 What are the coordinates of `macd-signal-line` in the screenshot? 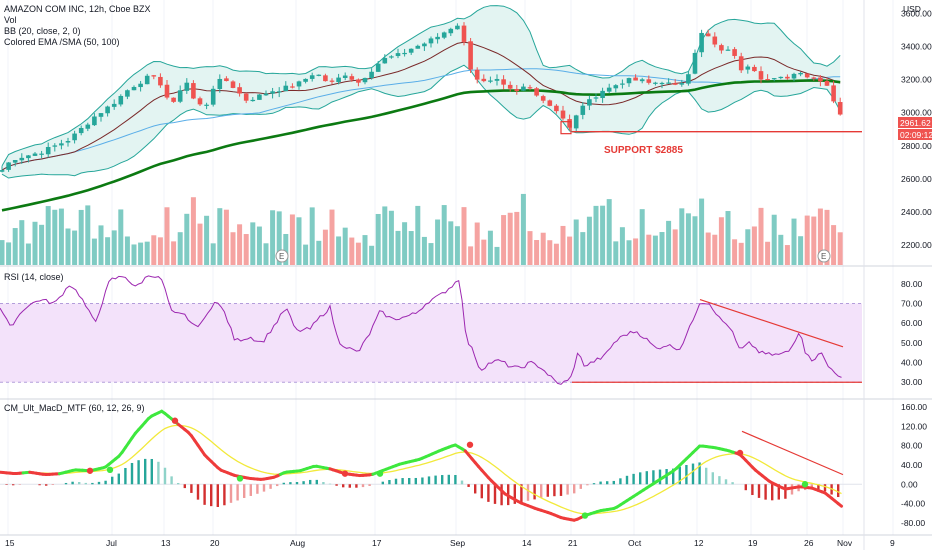 It's located at (421, 469).